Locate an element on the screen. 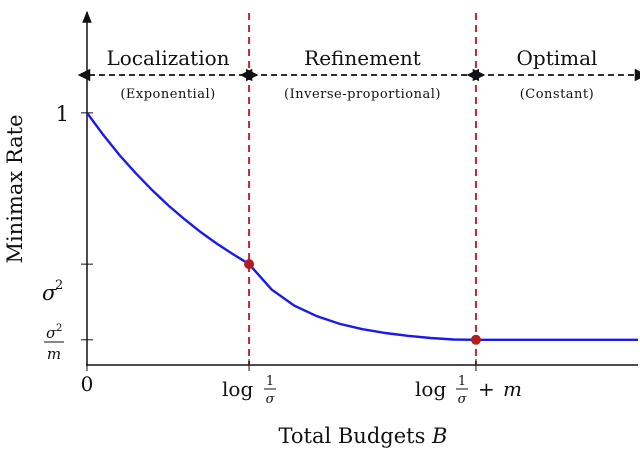  y-tick-label-one: 1 is located at coordinates (62, 114).